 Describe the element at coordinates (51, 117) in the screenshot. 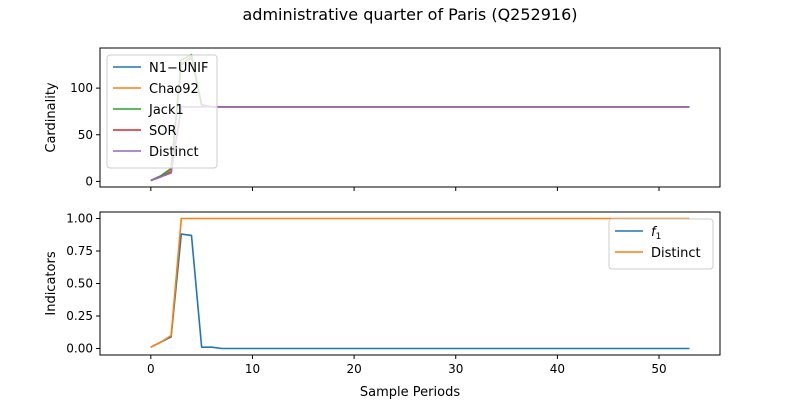

I see `y-axis-label: Cardinality` at that location.